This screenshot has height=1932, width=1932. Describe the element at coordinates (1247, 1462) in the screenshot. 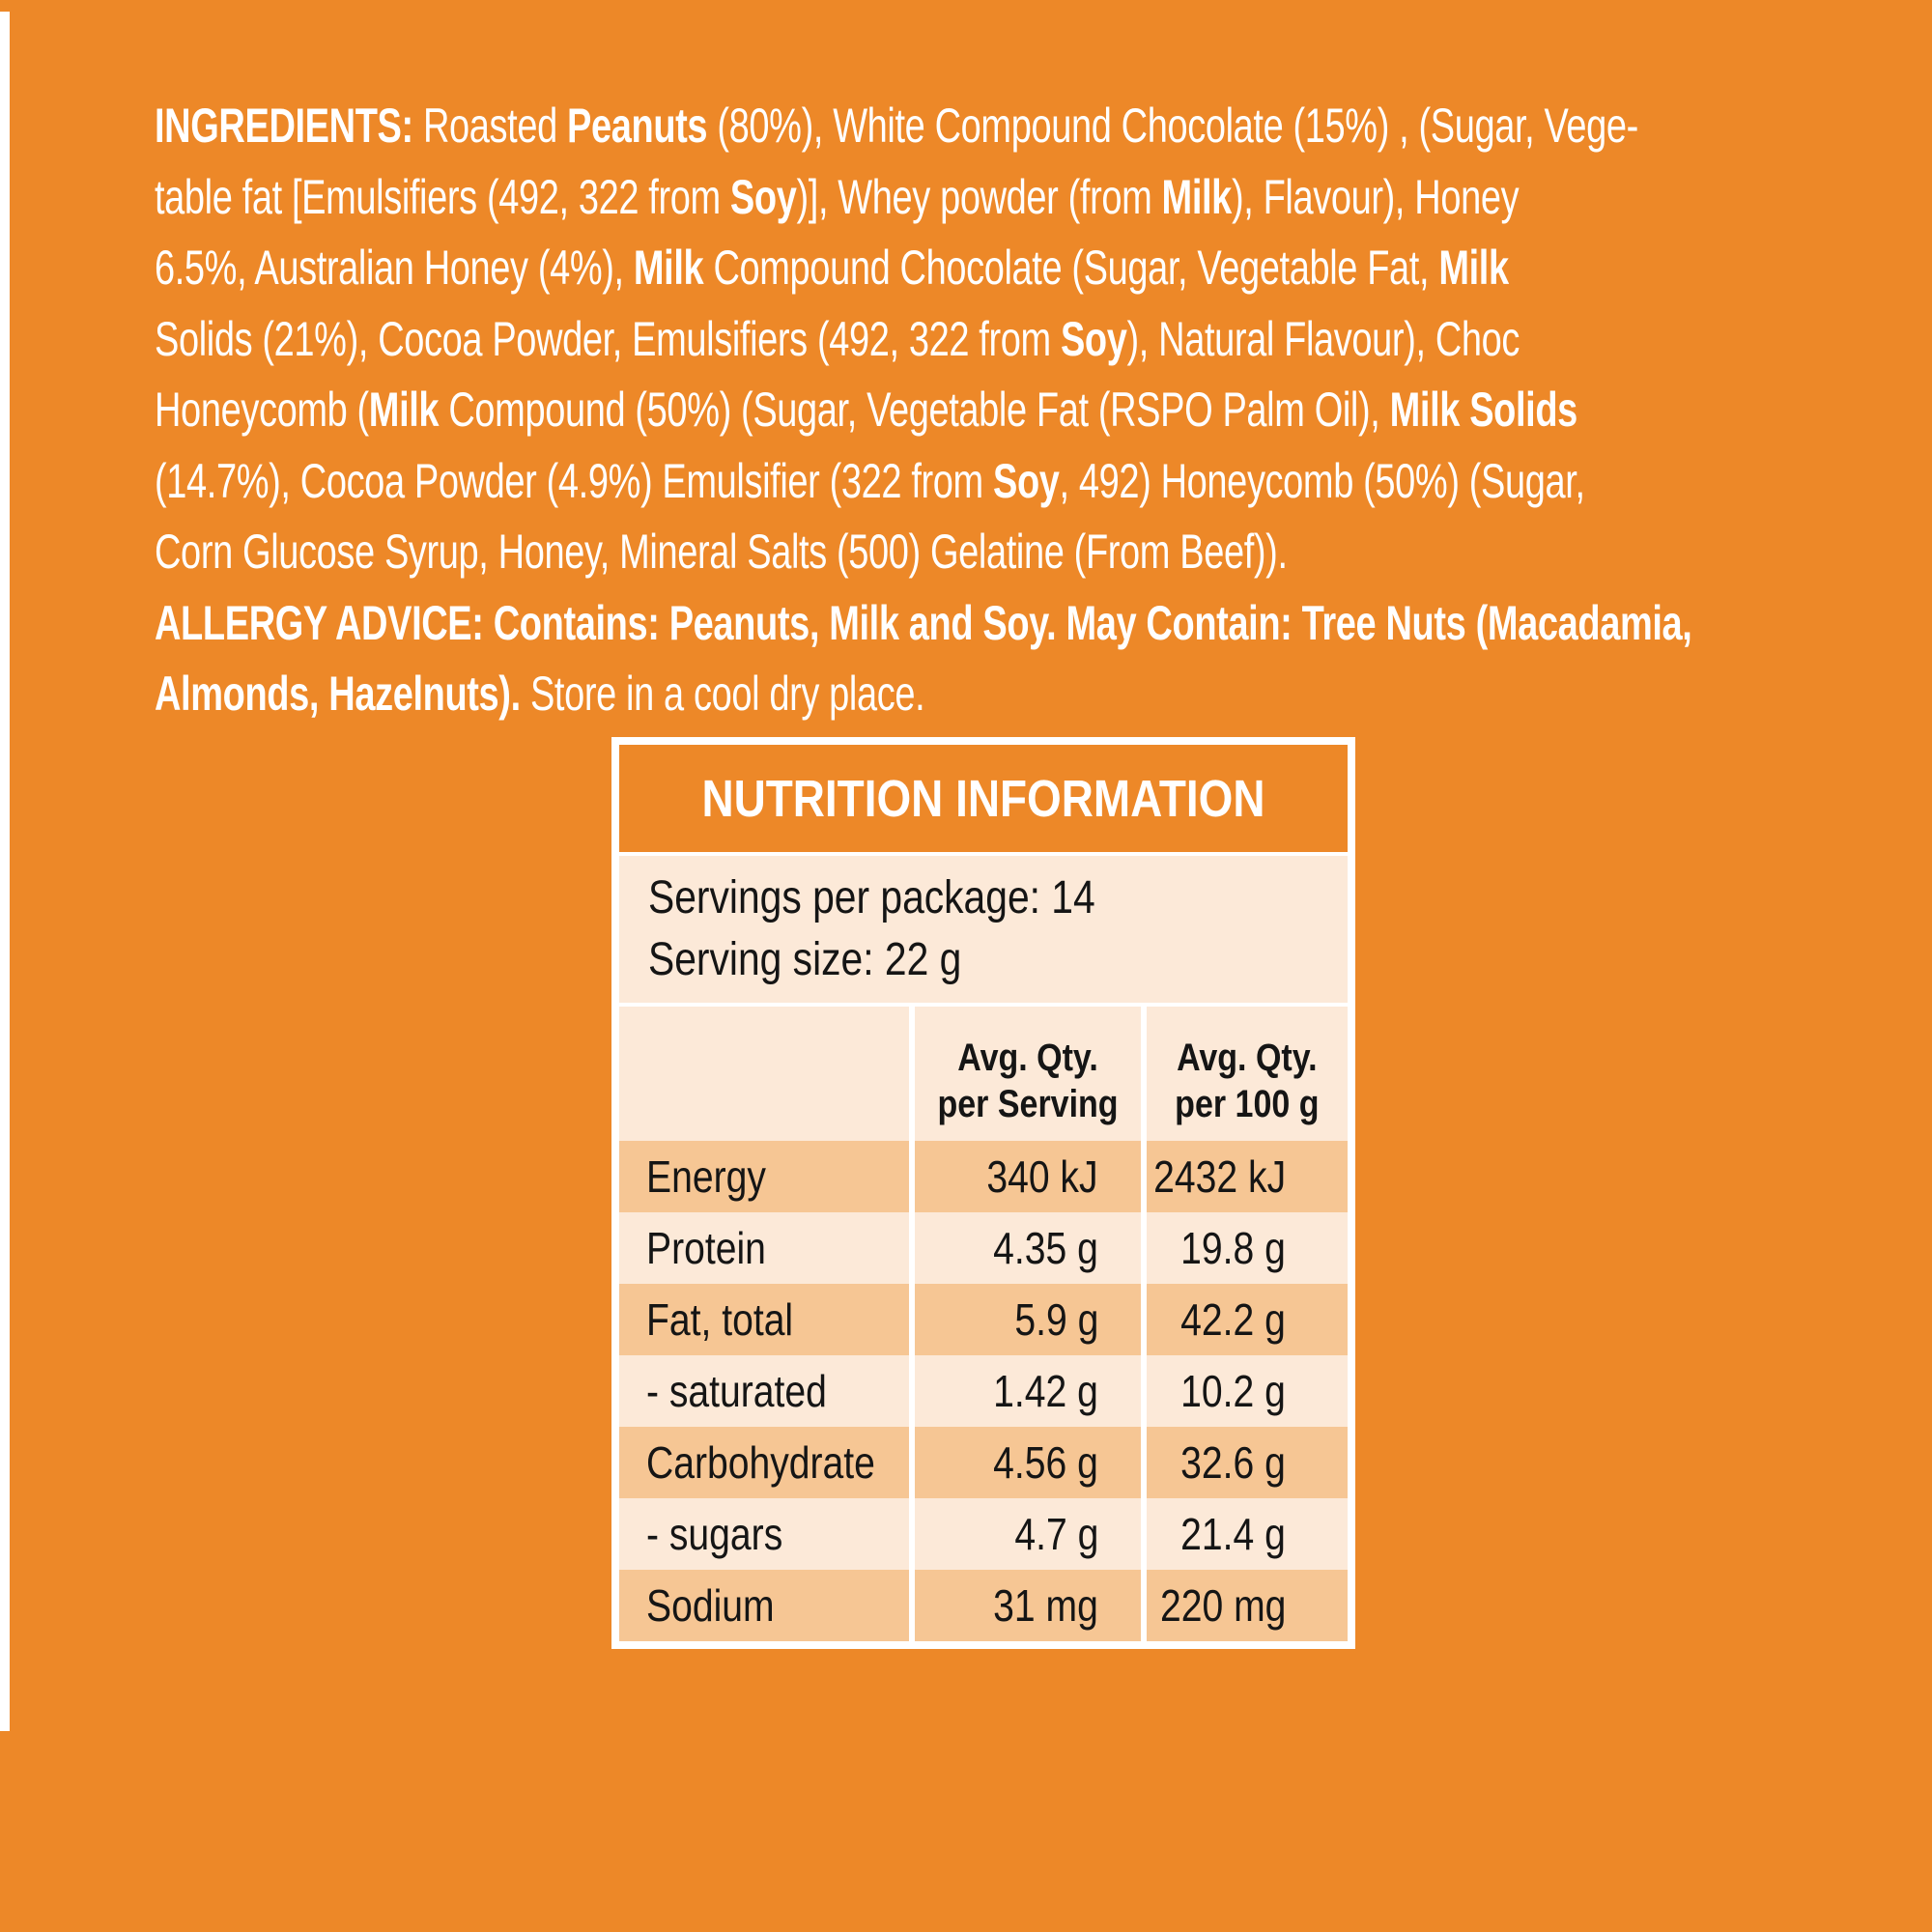

I see `per-100g-value: 32.6 g` at that location.